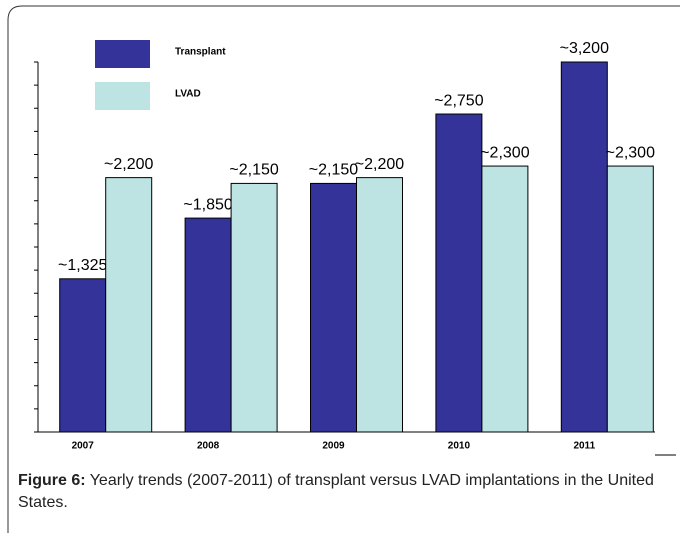 The image size is (680, 533). What do you see at coordinates (584, 446) in the screenshot?
I see `x-tick-label: 2011` at bounding box center [584, 446].